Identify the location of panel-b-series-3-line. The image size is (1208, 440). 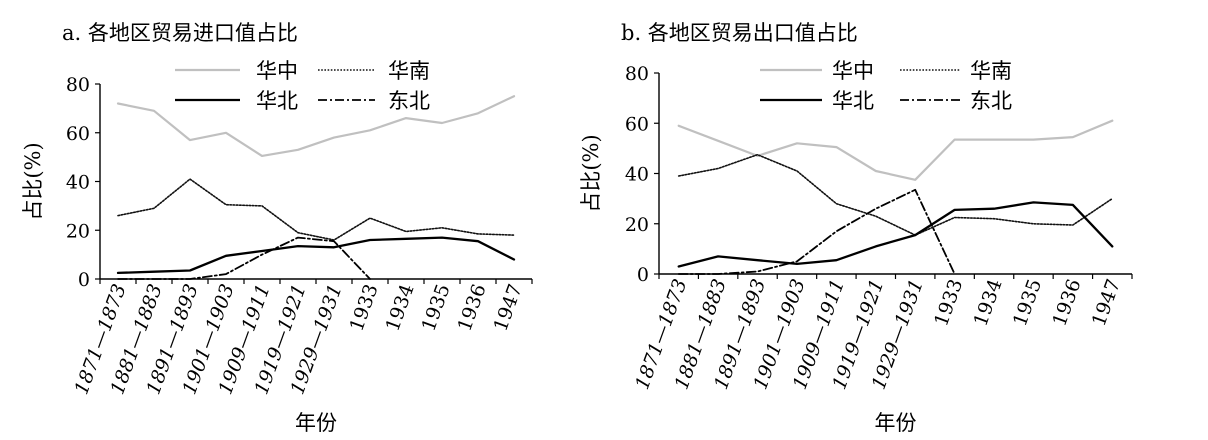
(895, 234).